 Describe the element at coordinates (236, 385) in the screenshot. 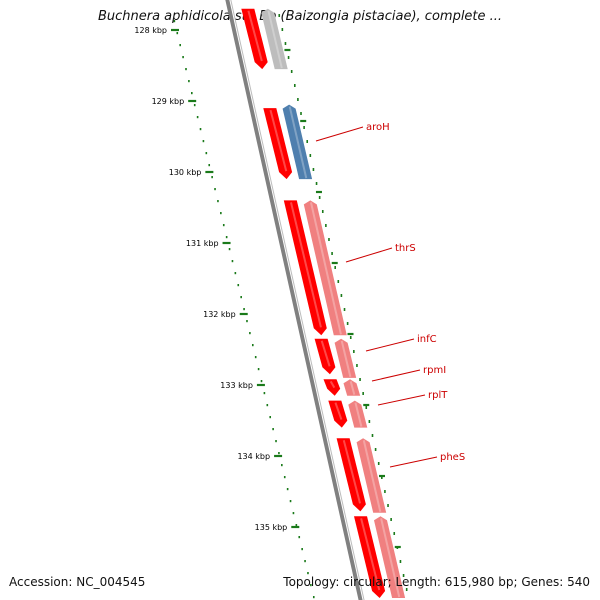

I see `tick-label: 133 kbp` at that location.